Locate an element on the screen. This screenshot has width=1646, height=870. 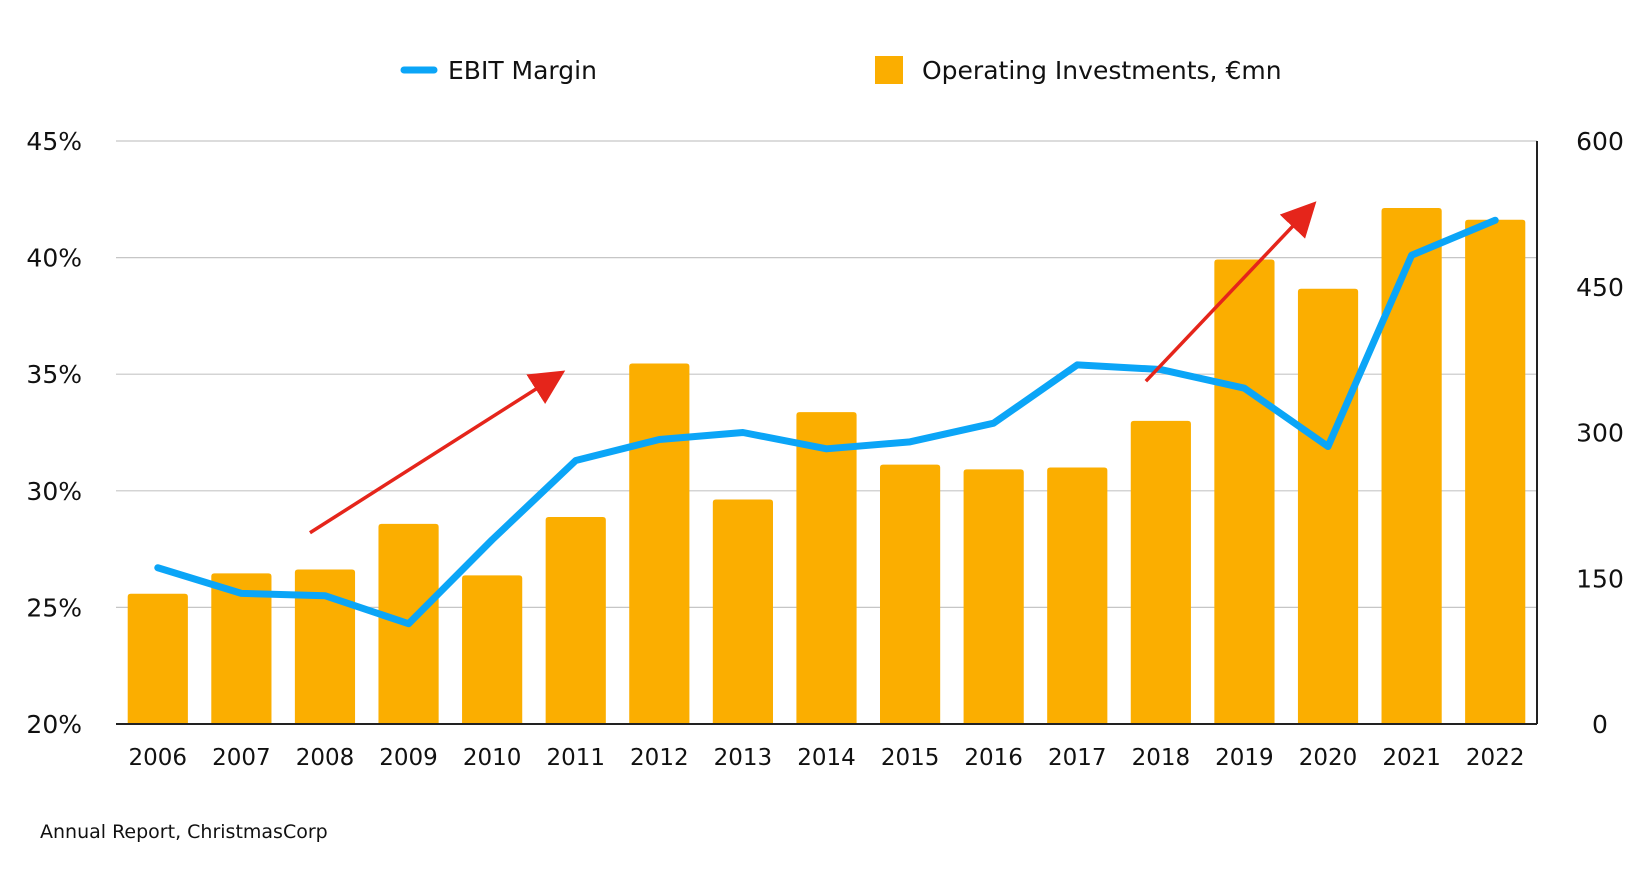
bar-2017 is located at coordinates (1077, 595).